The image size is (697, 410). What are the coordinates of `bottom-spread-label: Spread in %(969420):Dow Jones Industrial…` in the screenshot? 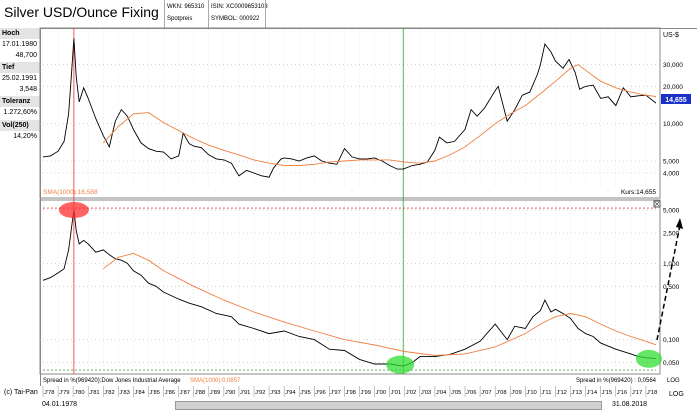 It's located at (112, 381).